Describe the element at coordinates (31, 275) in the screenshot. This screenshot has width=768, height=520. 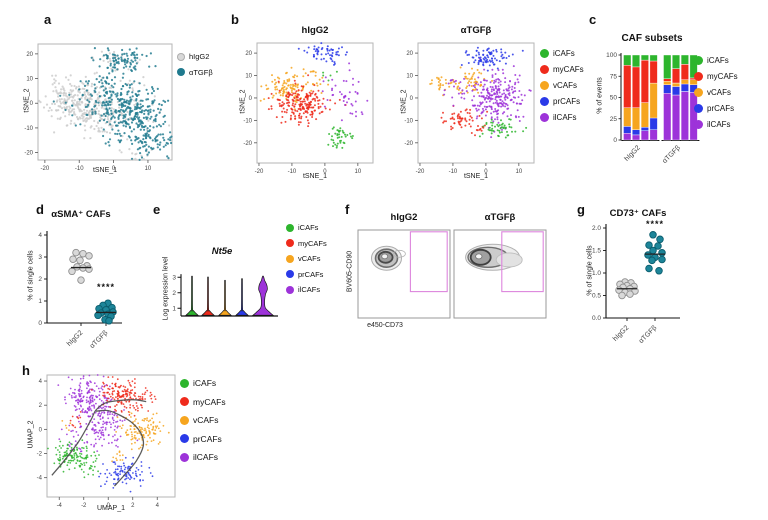
I see `panel-d-ylabel: % of single cells` at that location.